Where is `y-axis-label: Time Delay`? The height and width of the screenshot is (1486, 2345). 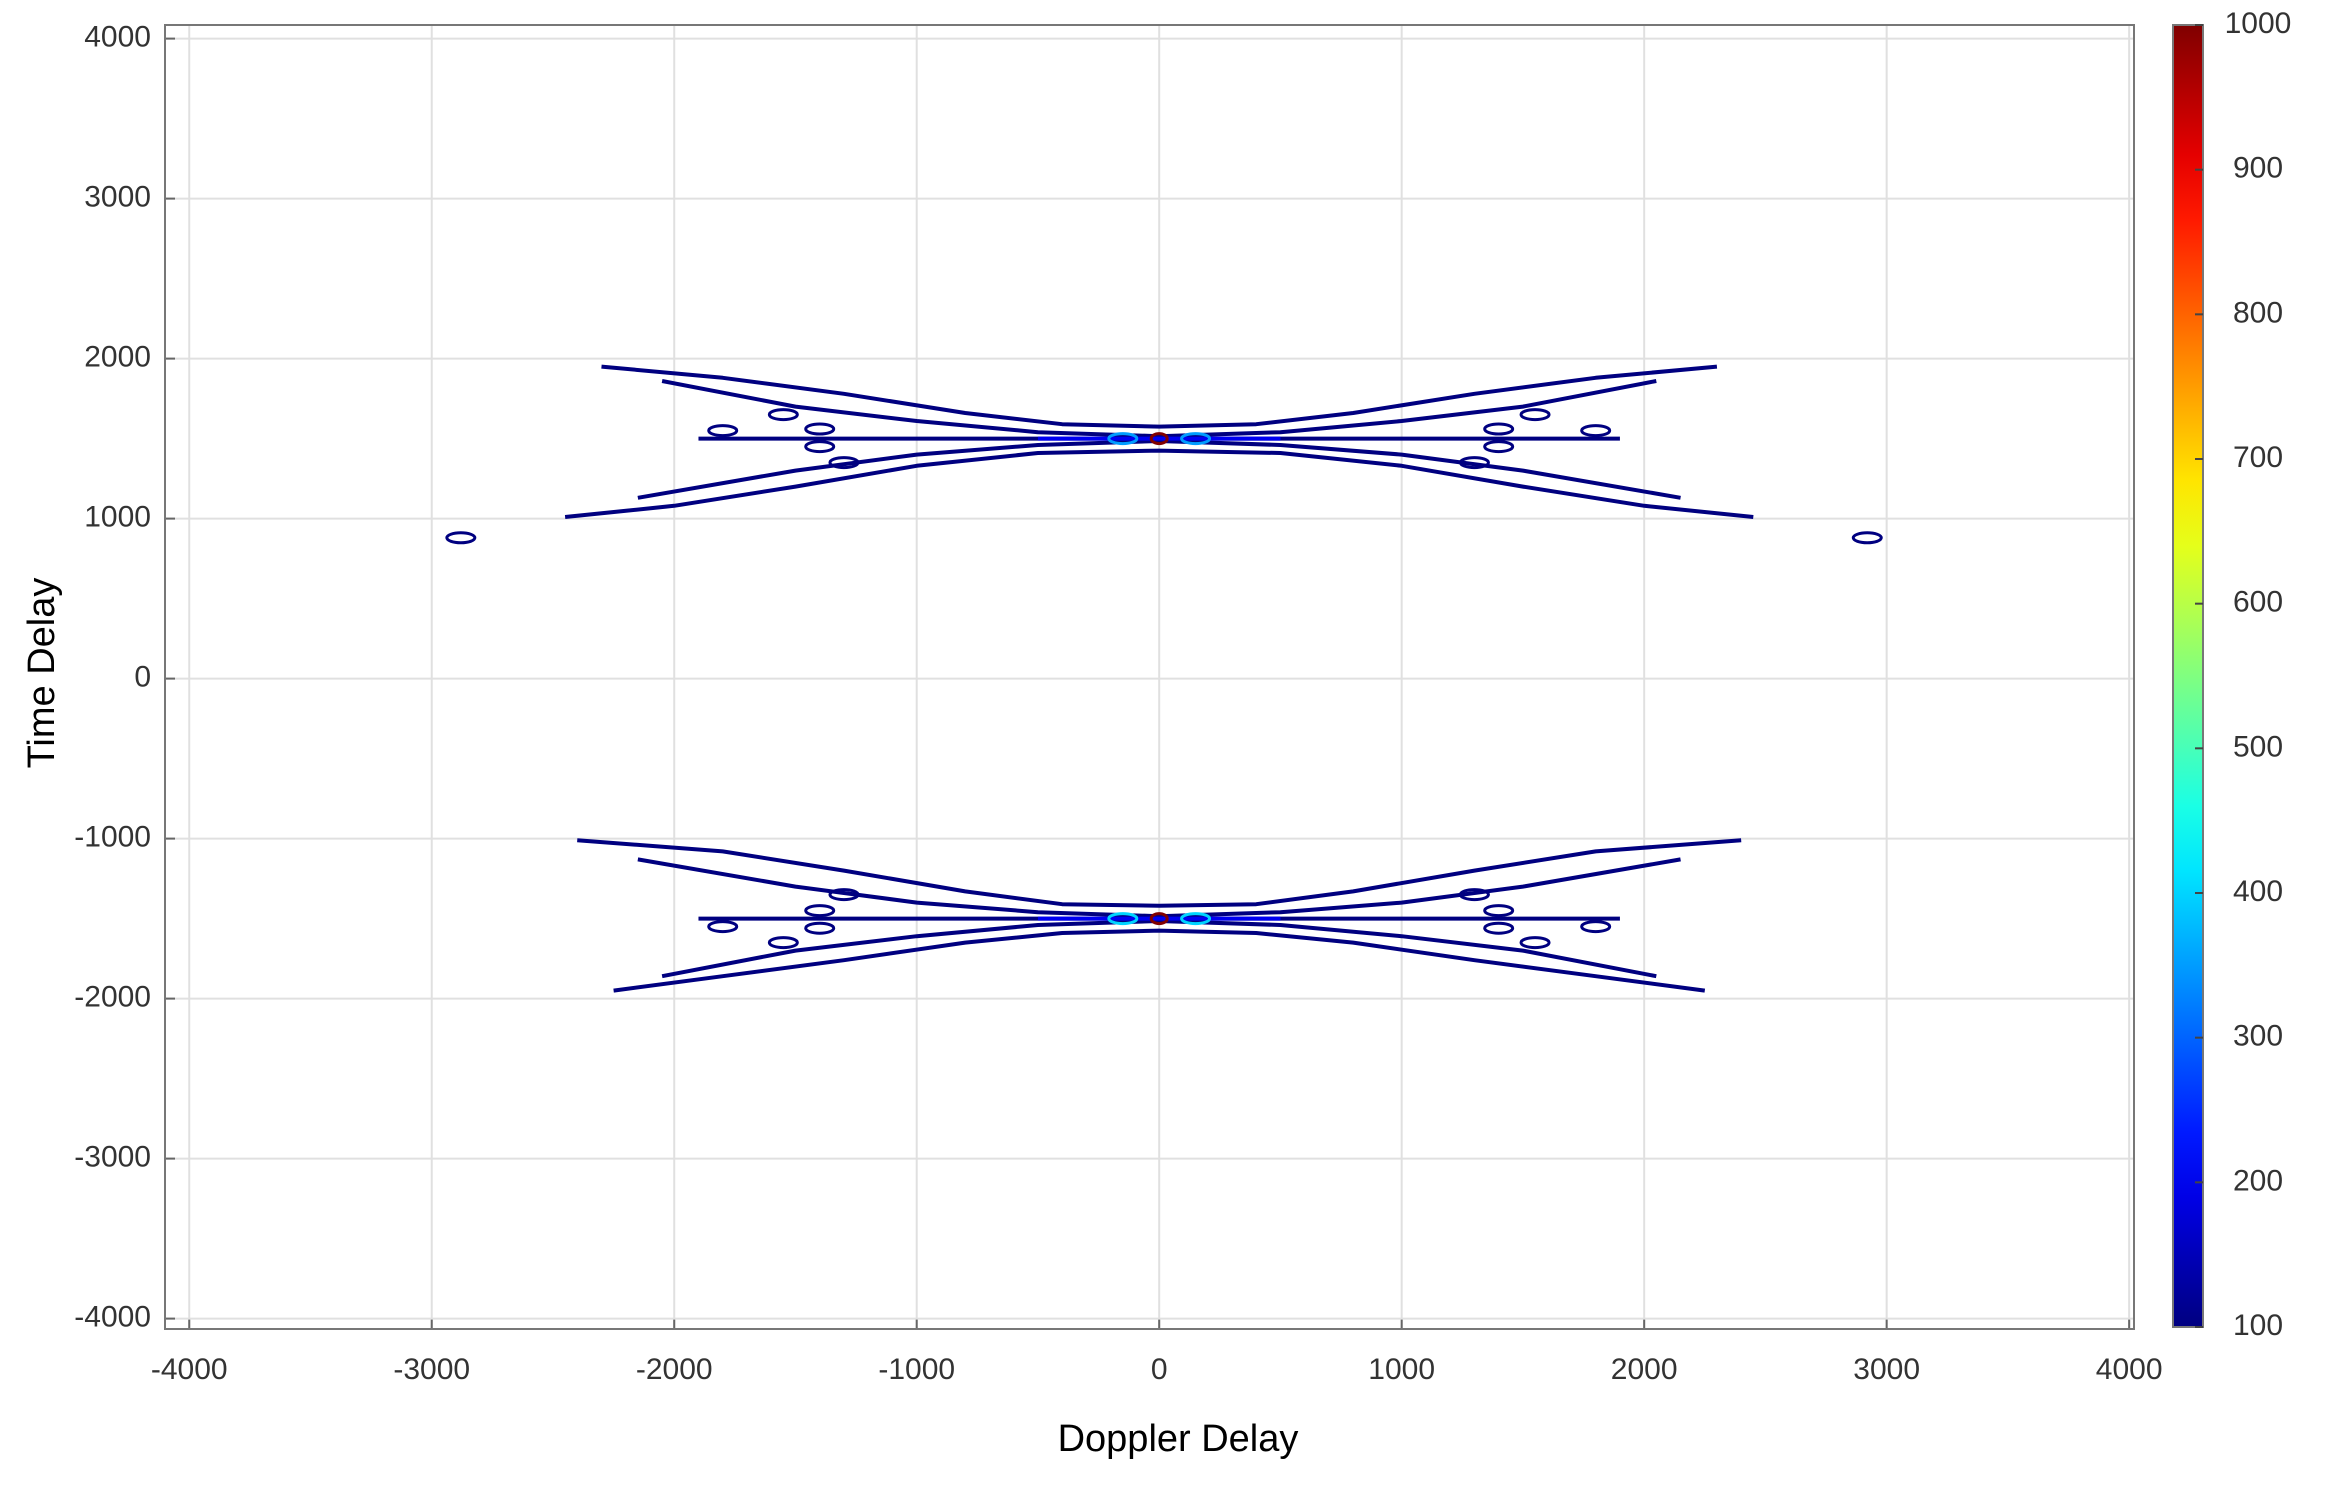
y-axis-label: Time Delay is located at coordinates (42, 673).